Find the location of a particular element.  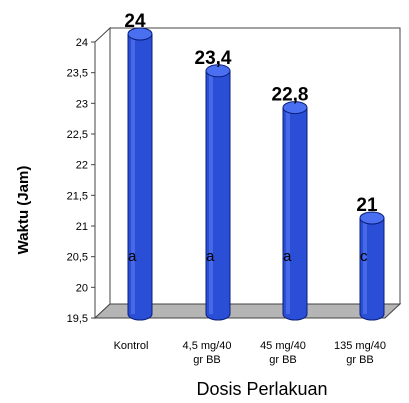

y-tick-label: 21 is located at coordinates (82, 227).